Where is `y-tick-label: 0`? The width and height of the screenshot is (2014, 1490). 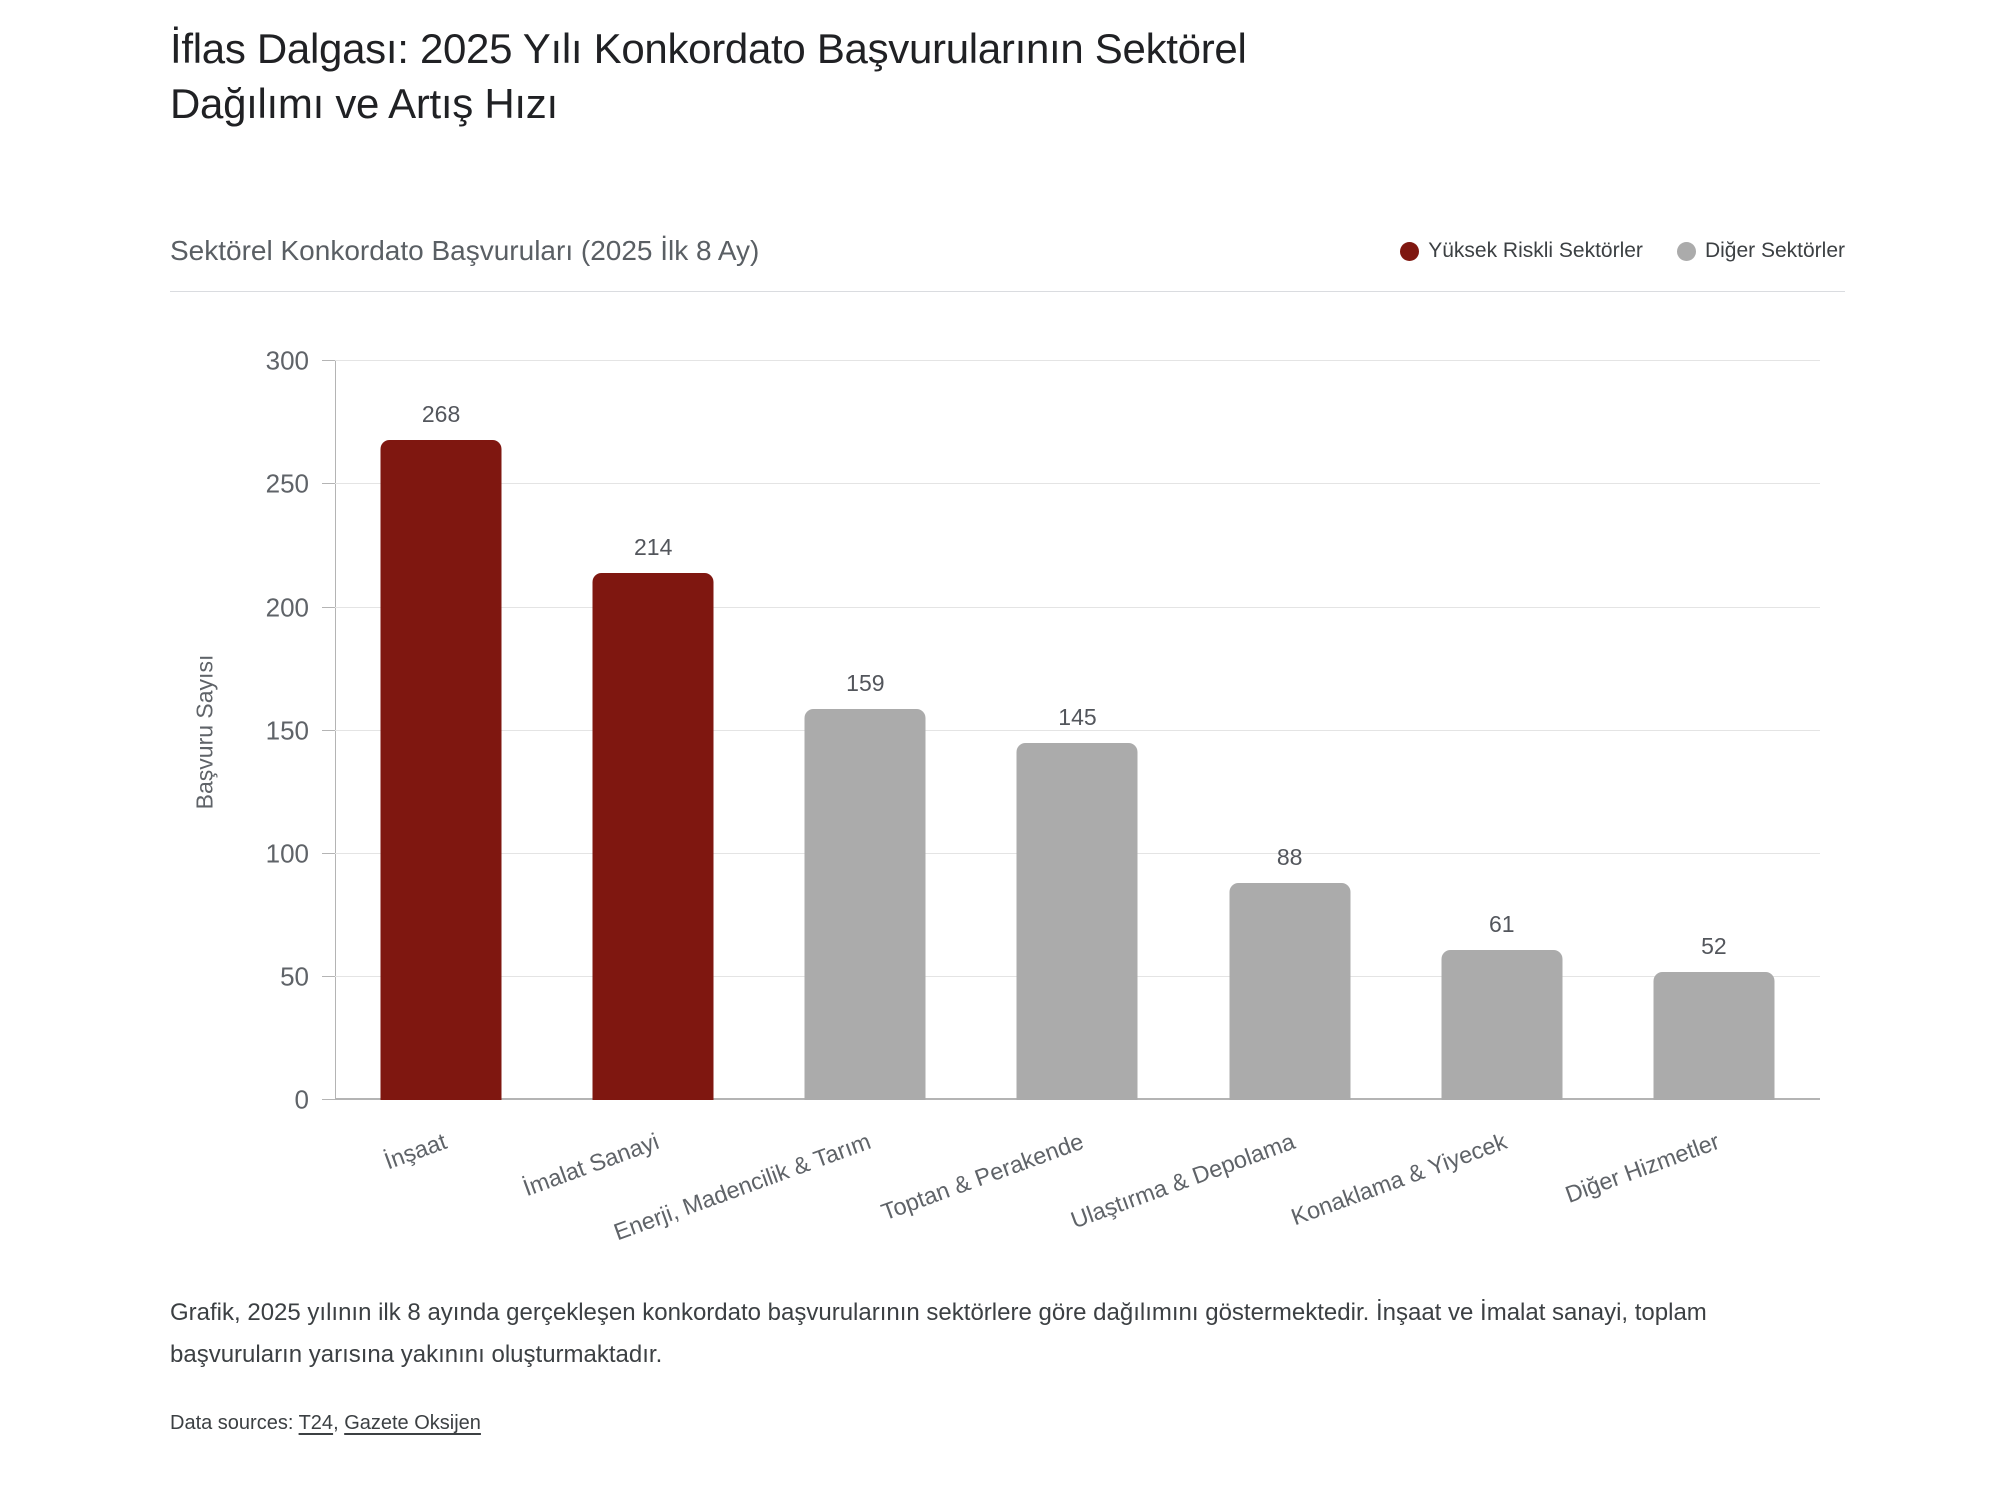
y-tick-label: 0 is located at coordinates (301, 1099).